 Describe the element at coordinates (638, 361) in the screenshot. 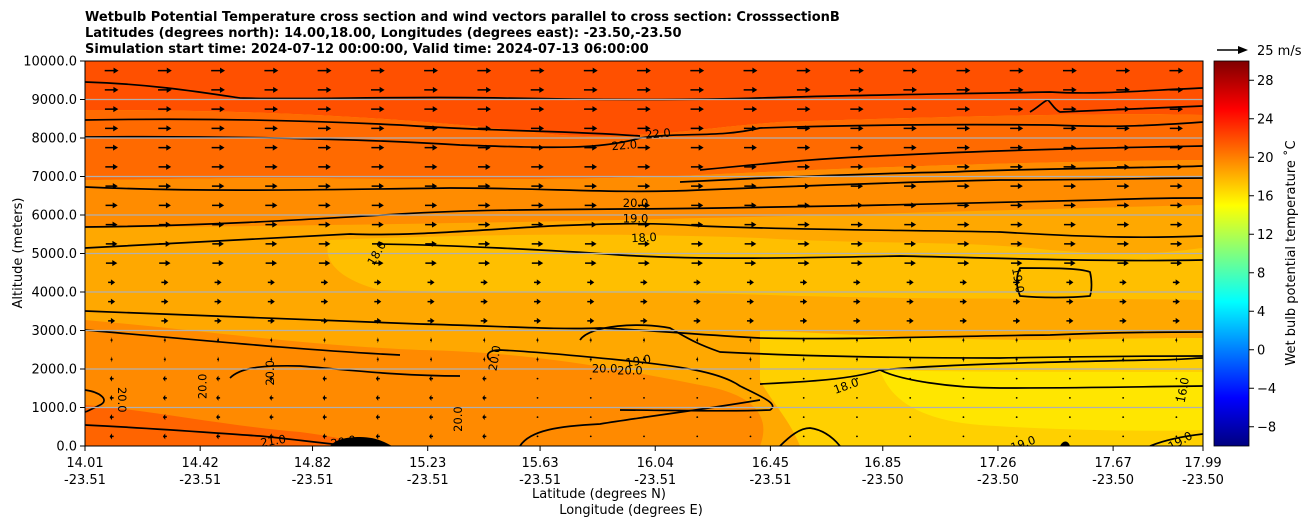

I see `contour-label: 19.0` at that location.